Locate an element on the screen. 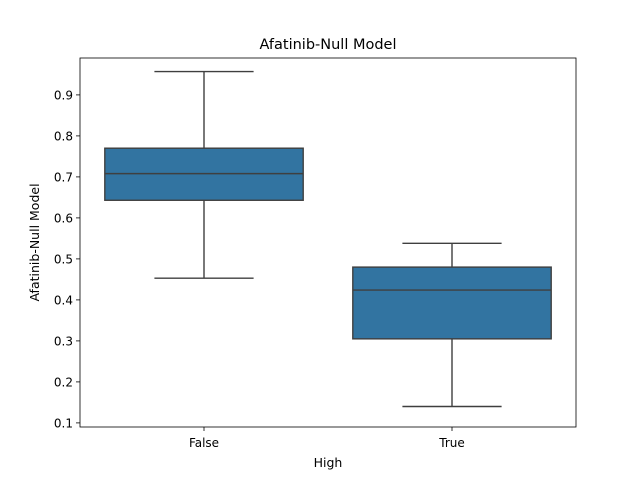 The width and height of the screenshot is (640, 480). x-axis-label: High is located at coordinates (328, 462).